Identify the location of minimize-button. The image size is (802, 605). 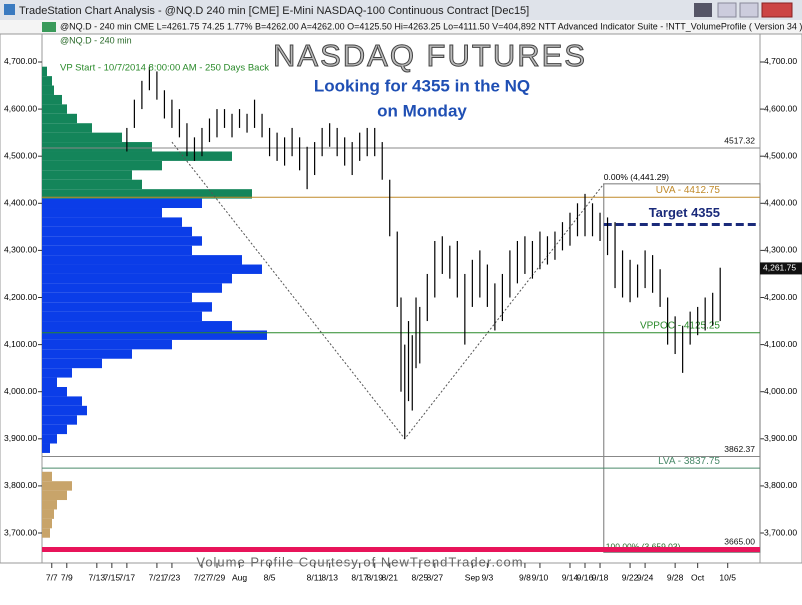
(727, 10).